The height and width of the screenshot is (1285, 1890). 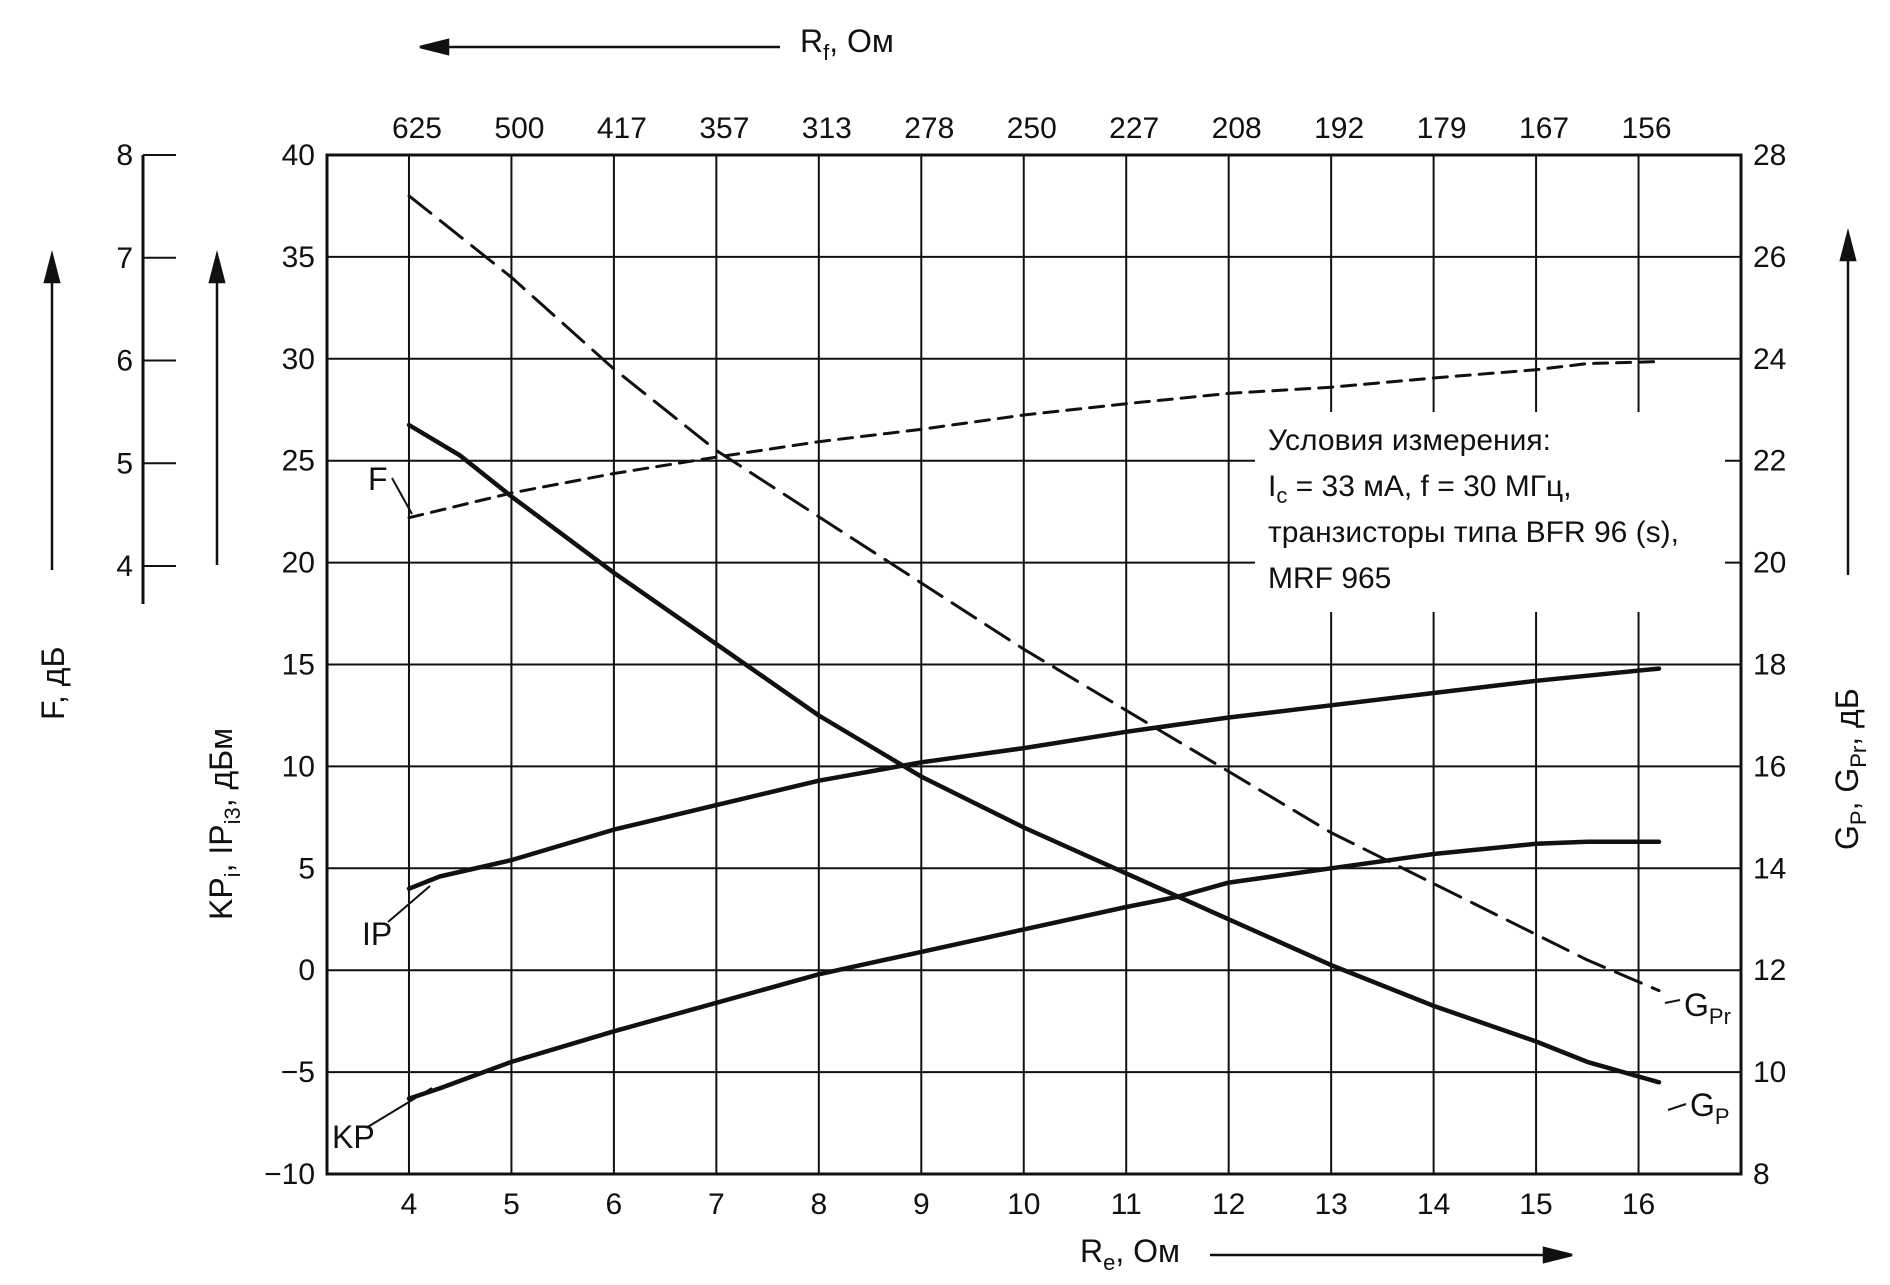 What do you see at coordinates (1228, 1204) in the screenshot?
I see `x-tick-label: 12` at bounding box center [1228, 1204].